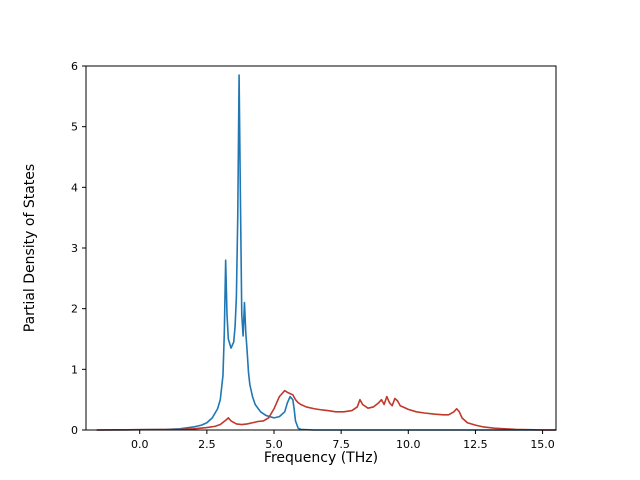  Describe the element at coordinates (140, 444) in the screenshot. I see `x-tick-label: 0.0` at that location.